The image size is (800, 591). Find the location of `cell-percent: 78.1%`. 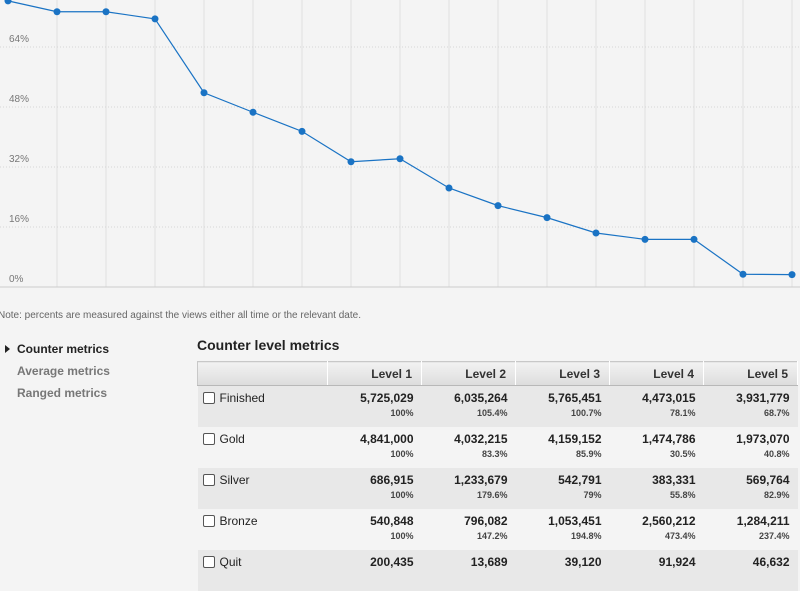

cell-percent: 78.1% is located at coordinates (682, 413).